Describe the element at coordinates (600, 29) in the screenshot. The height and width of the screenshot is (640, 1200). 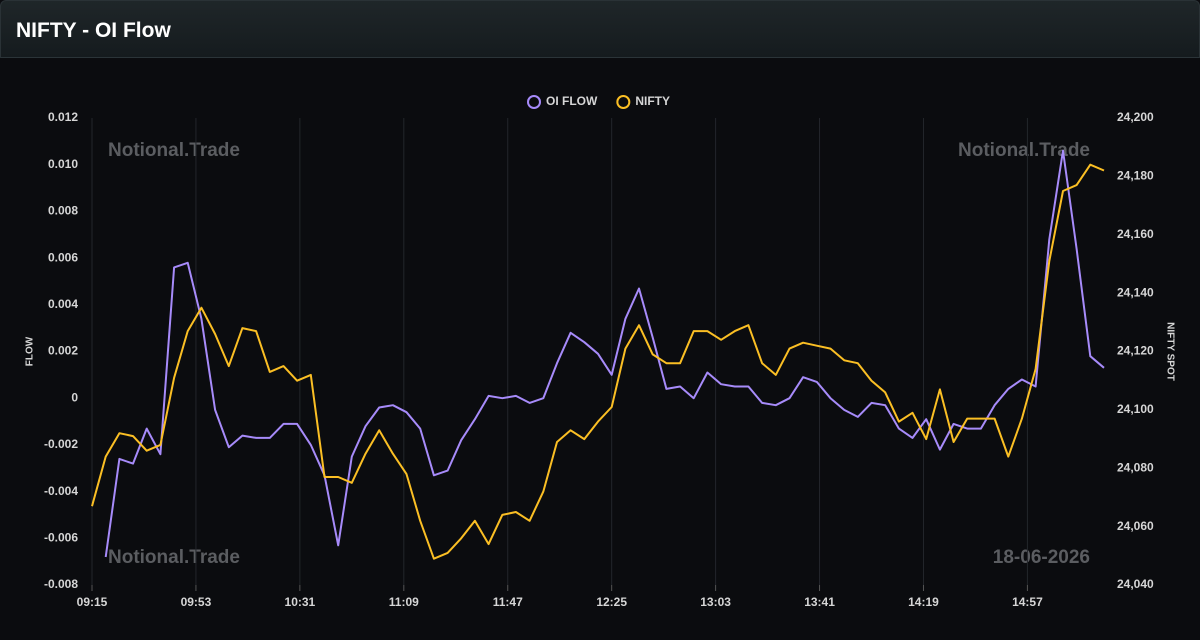
I see `header: NIFTY - OI Flow` at that location.